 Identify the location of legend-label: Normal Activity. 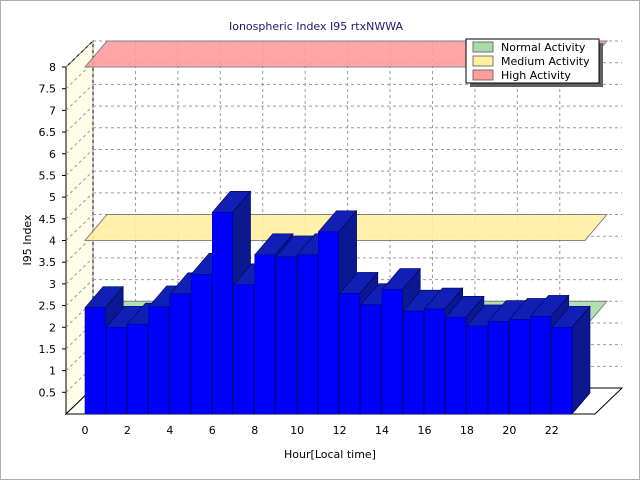
(543, 47).